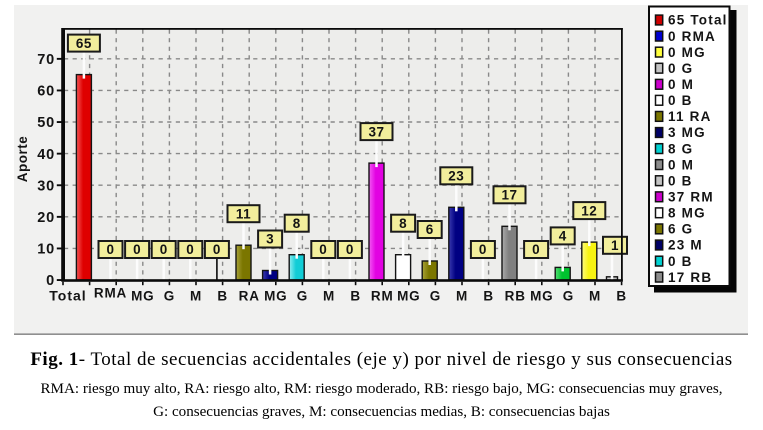  I want to click on svg-text: 40, so click(46, 155).